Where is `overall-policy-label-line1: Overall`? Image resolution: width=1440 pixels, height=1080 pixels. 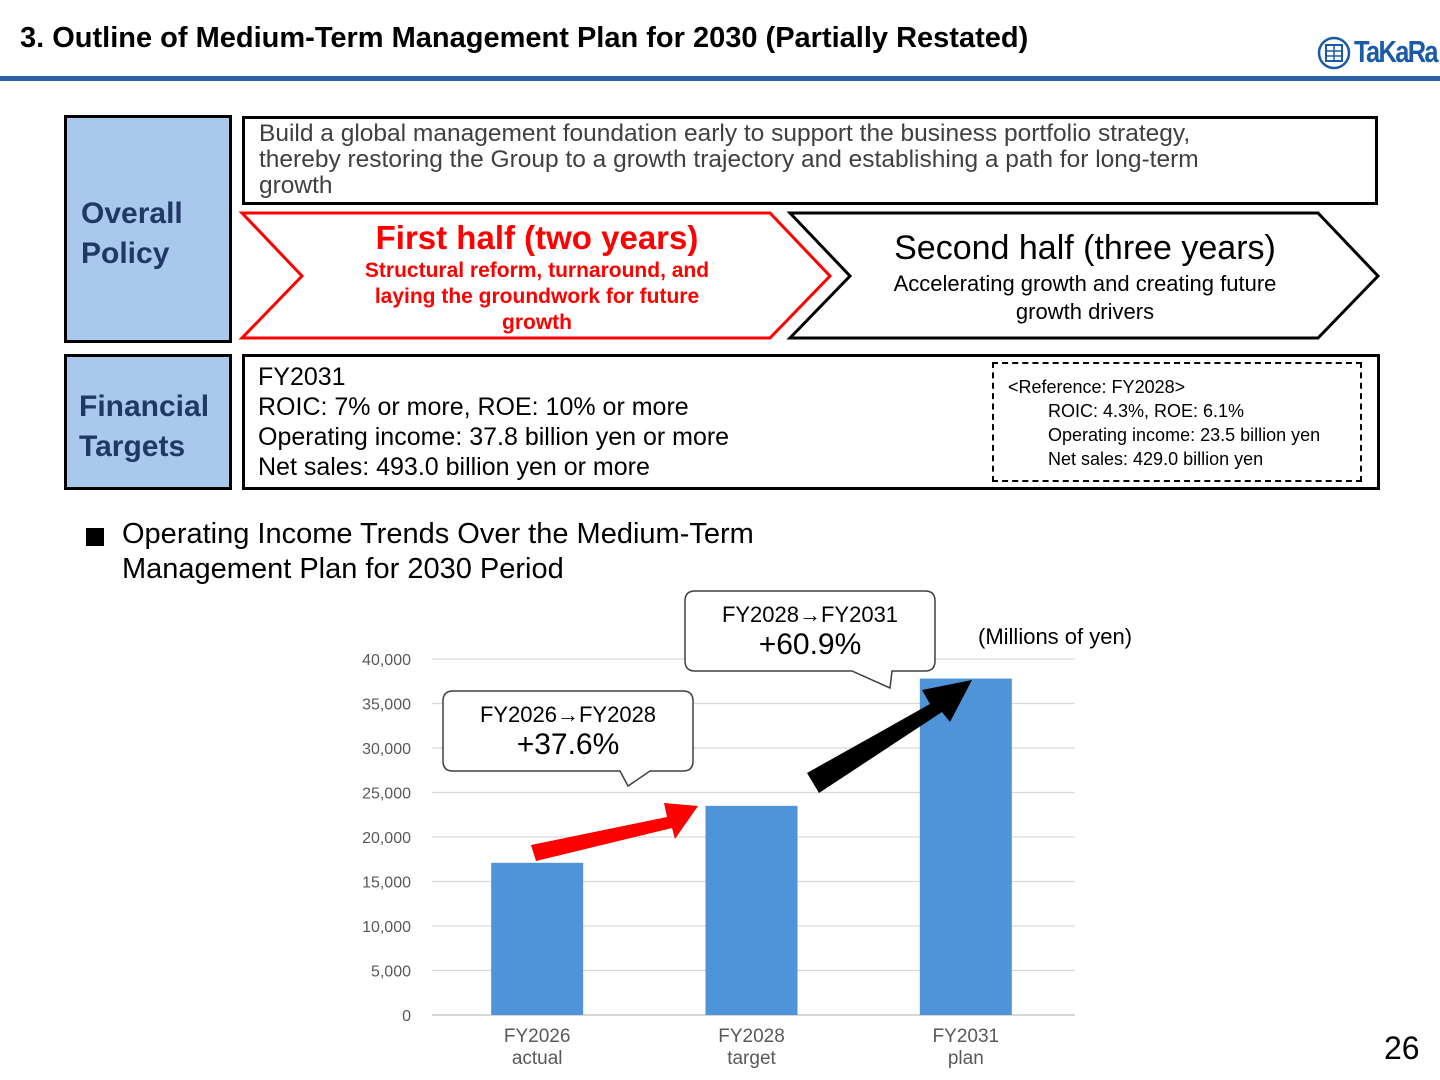
overall-policy-label-line1: Overall is located at coordinates (132, 213).